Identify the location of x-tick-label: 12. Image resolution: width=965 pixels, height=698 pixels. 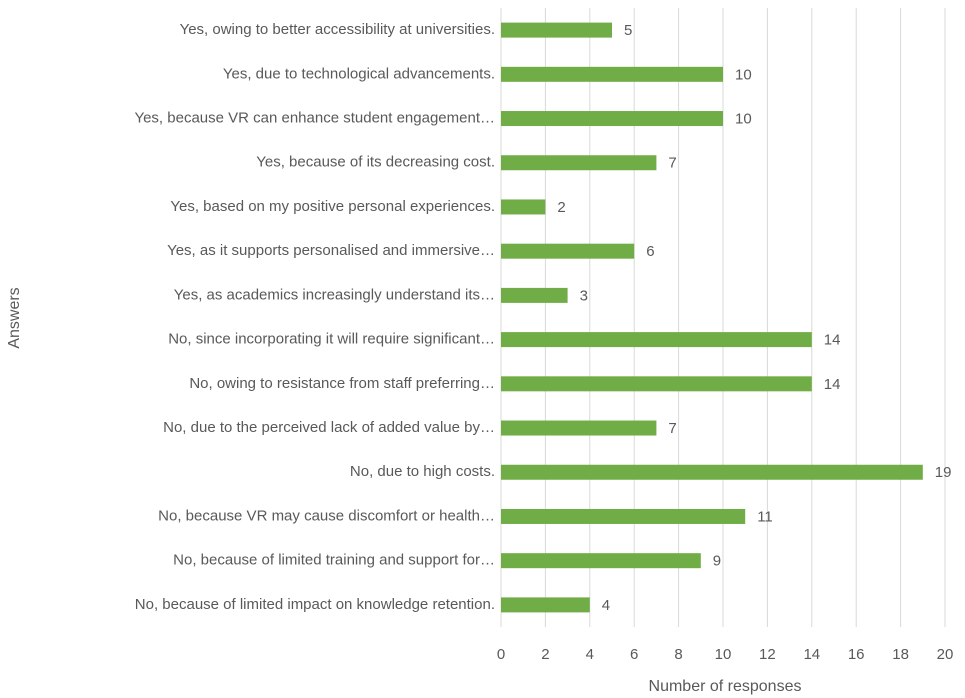
(767, 654).